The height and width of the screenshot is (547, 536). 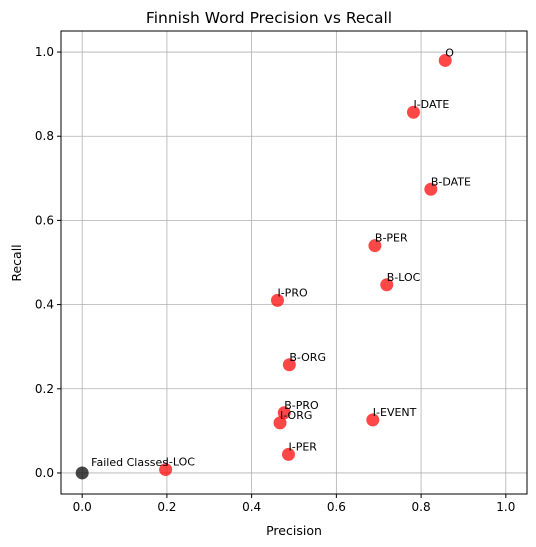 I want to click on point-label: B-PRO, so click(x=301, y=405).